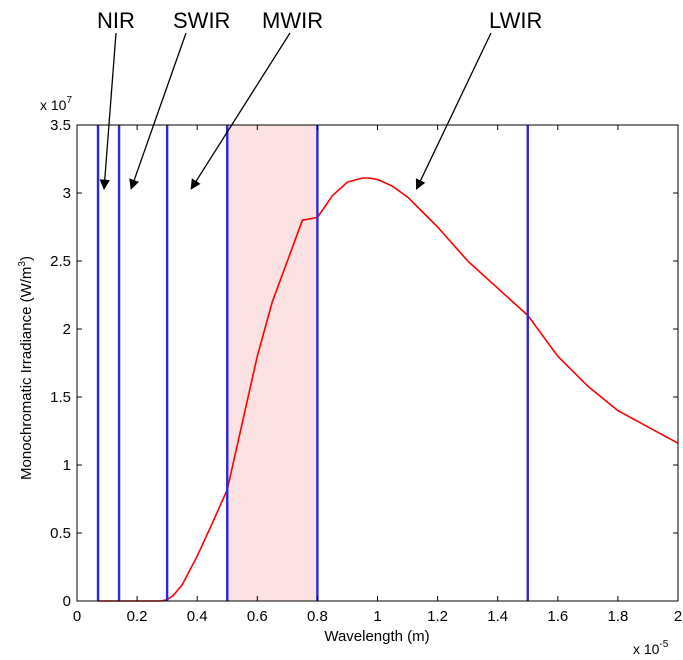  I want to click on band-arrow-lwir, so click(453, 111).